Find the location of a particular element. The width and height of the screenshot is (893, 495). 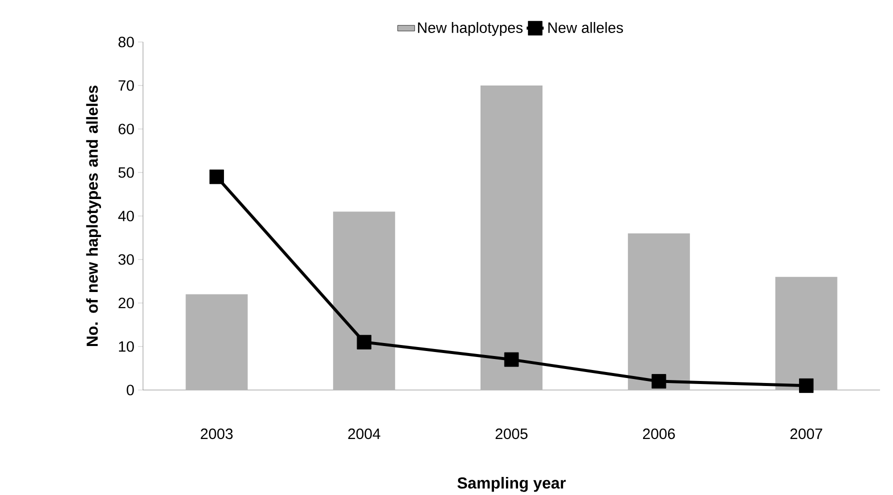

x-tick-label: 2003 is located at coordinates (216, 434).